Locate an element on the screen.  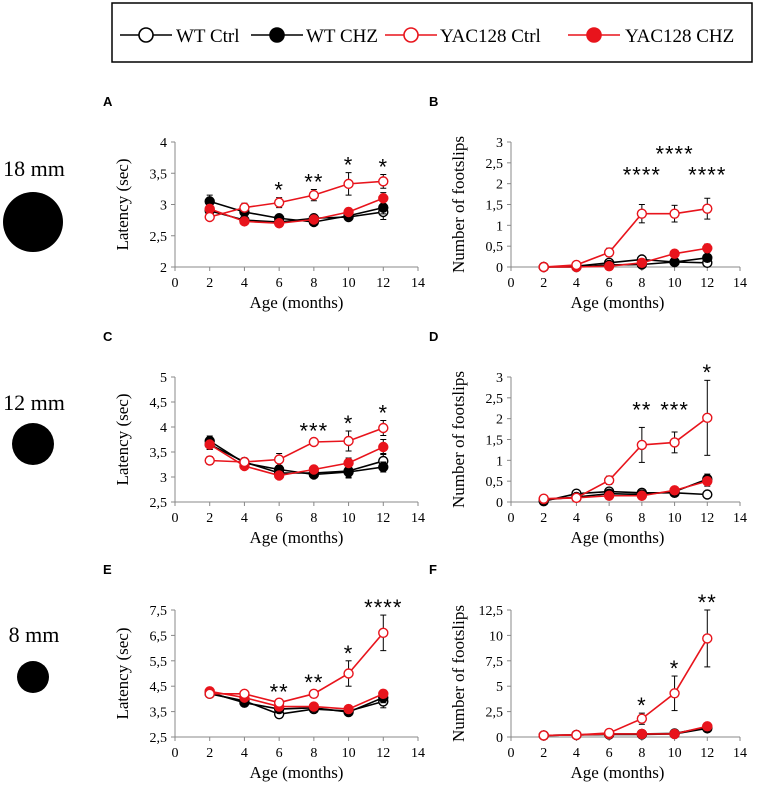
panel-d-xtick-label: 8 is located at coordinates (641, 518).